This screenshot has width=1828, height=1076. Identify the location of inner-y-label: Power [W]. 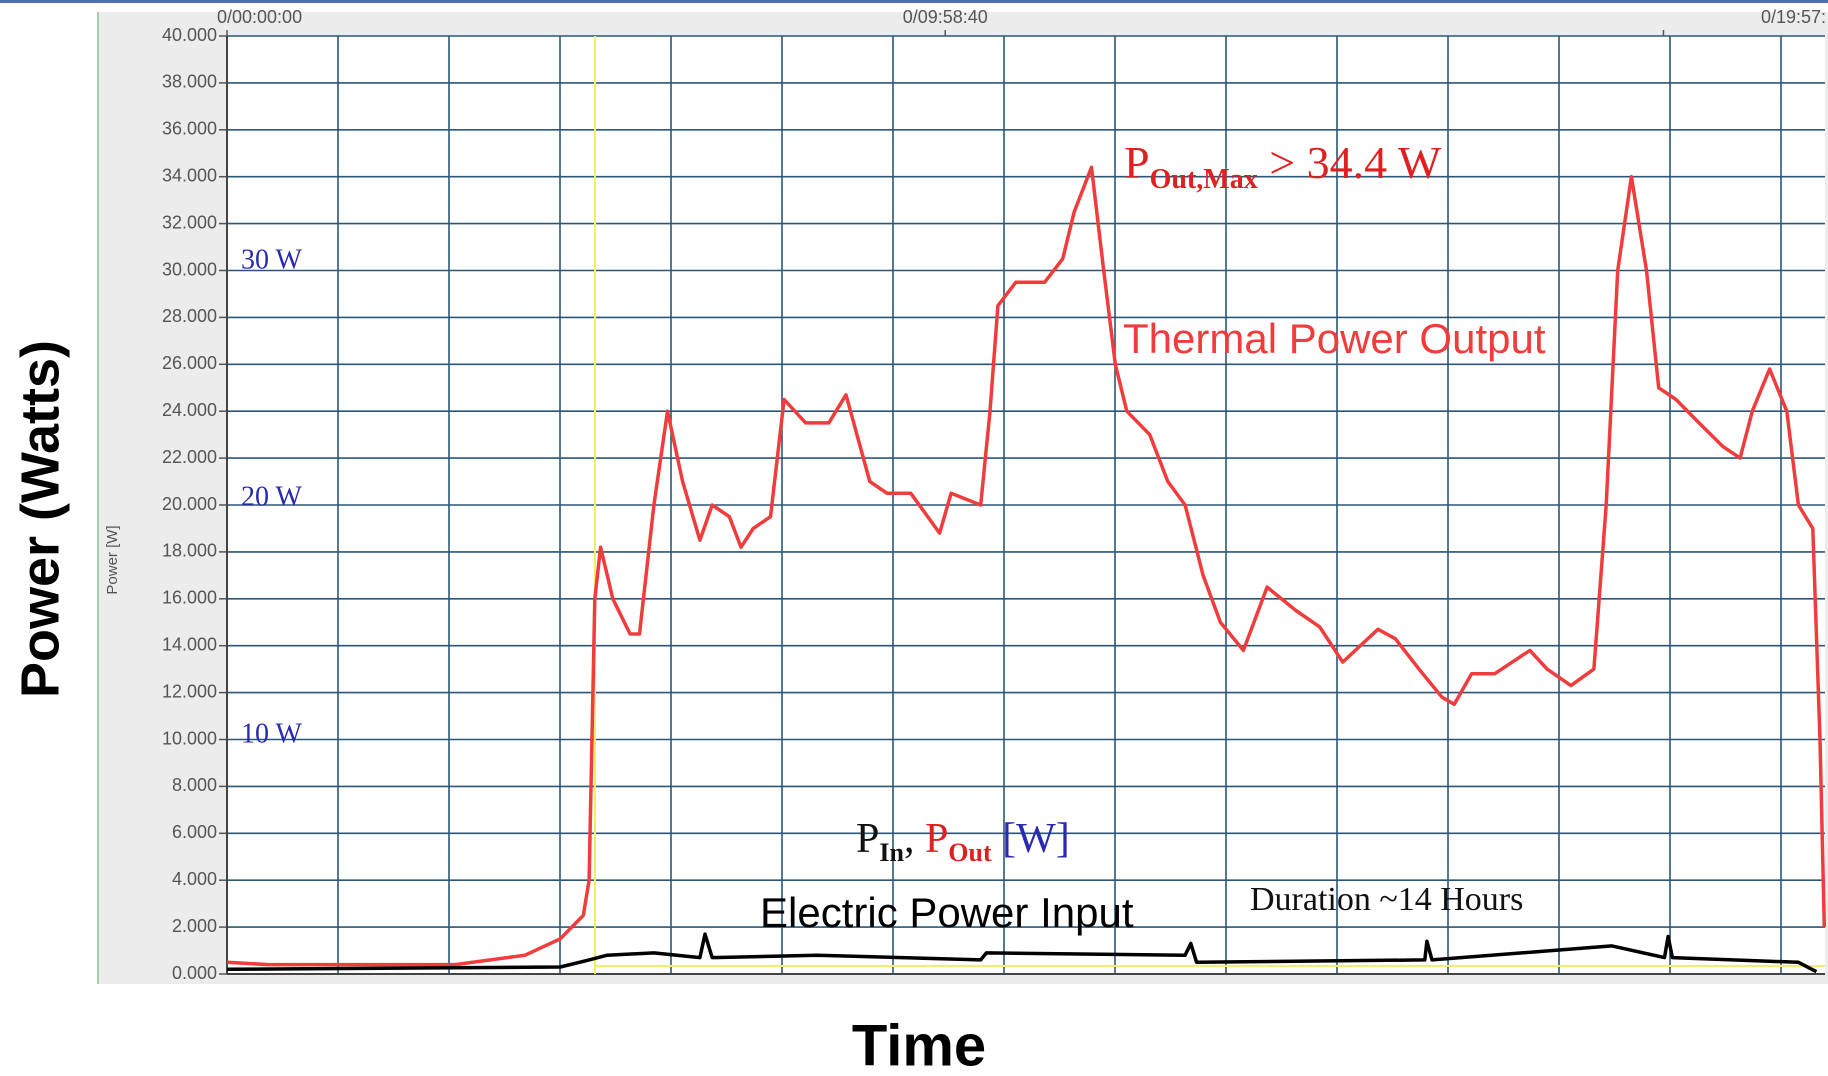
(112, 559).